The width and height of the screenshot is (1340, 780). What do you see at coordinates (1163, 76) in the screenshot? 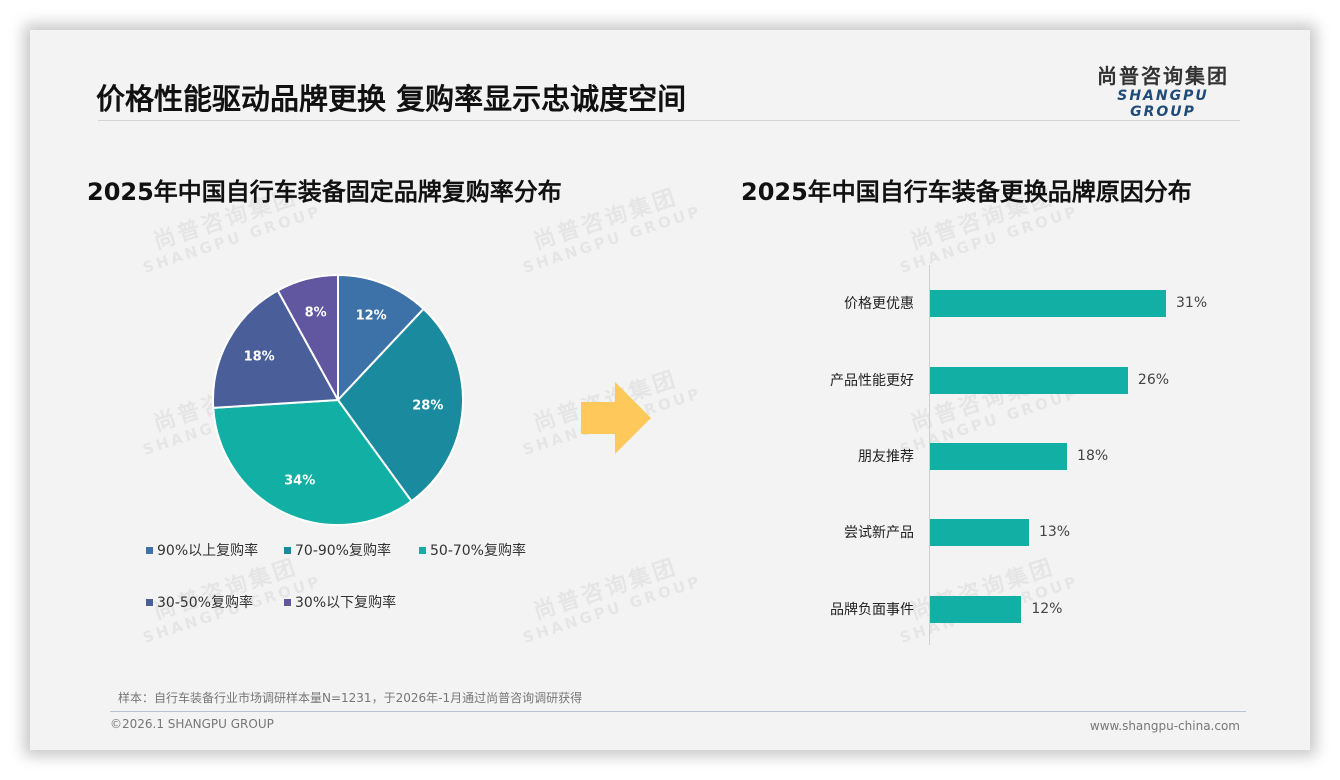
I see `logo-chinese: 尚普咨询集团` at bounding box center [1163, 76].